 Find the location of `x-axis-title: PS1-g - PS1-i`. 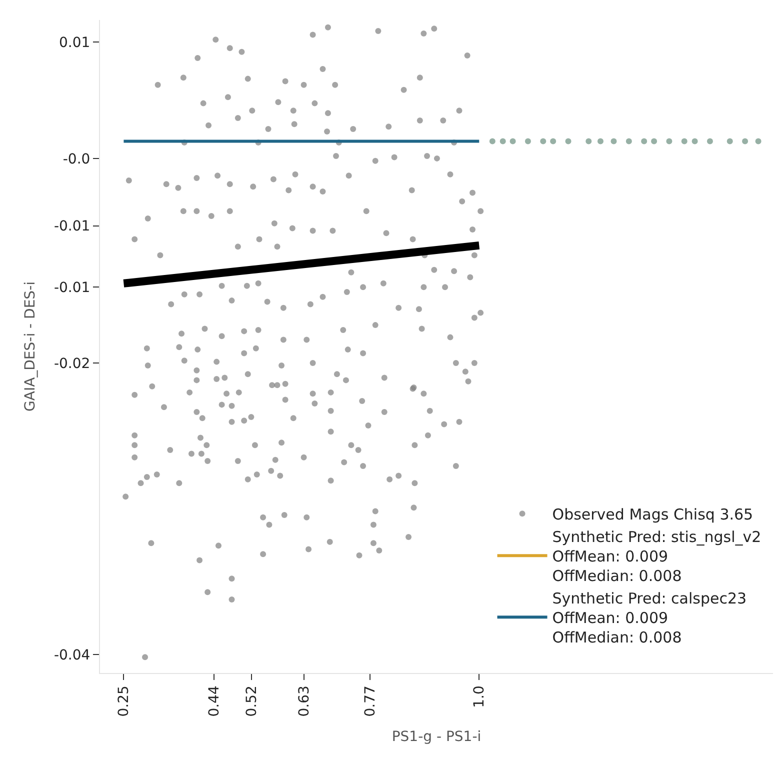

x-axis-title: PS1-g - PS1-i is located at coordinates (437, 737).